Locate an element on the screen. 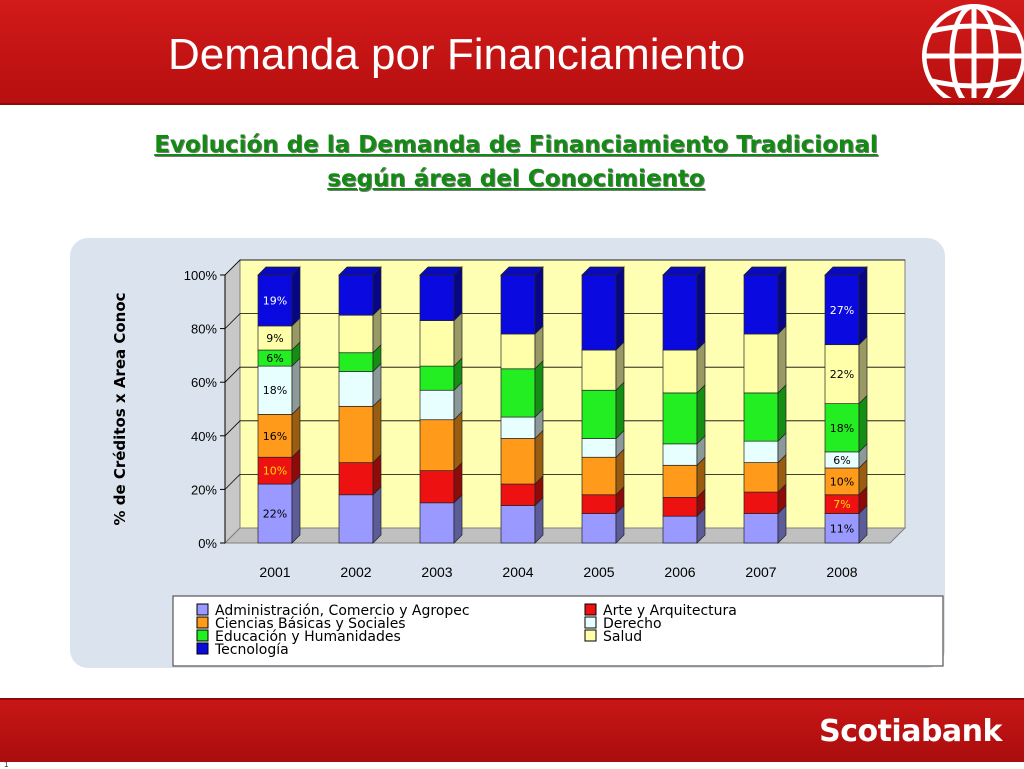  y-tick-label: 0% is located at coordinates (207, 543).